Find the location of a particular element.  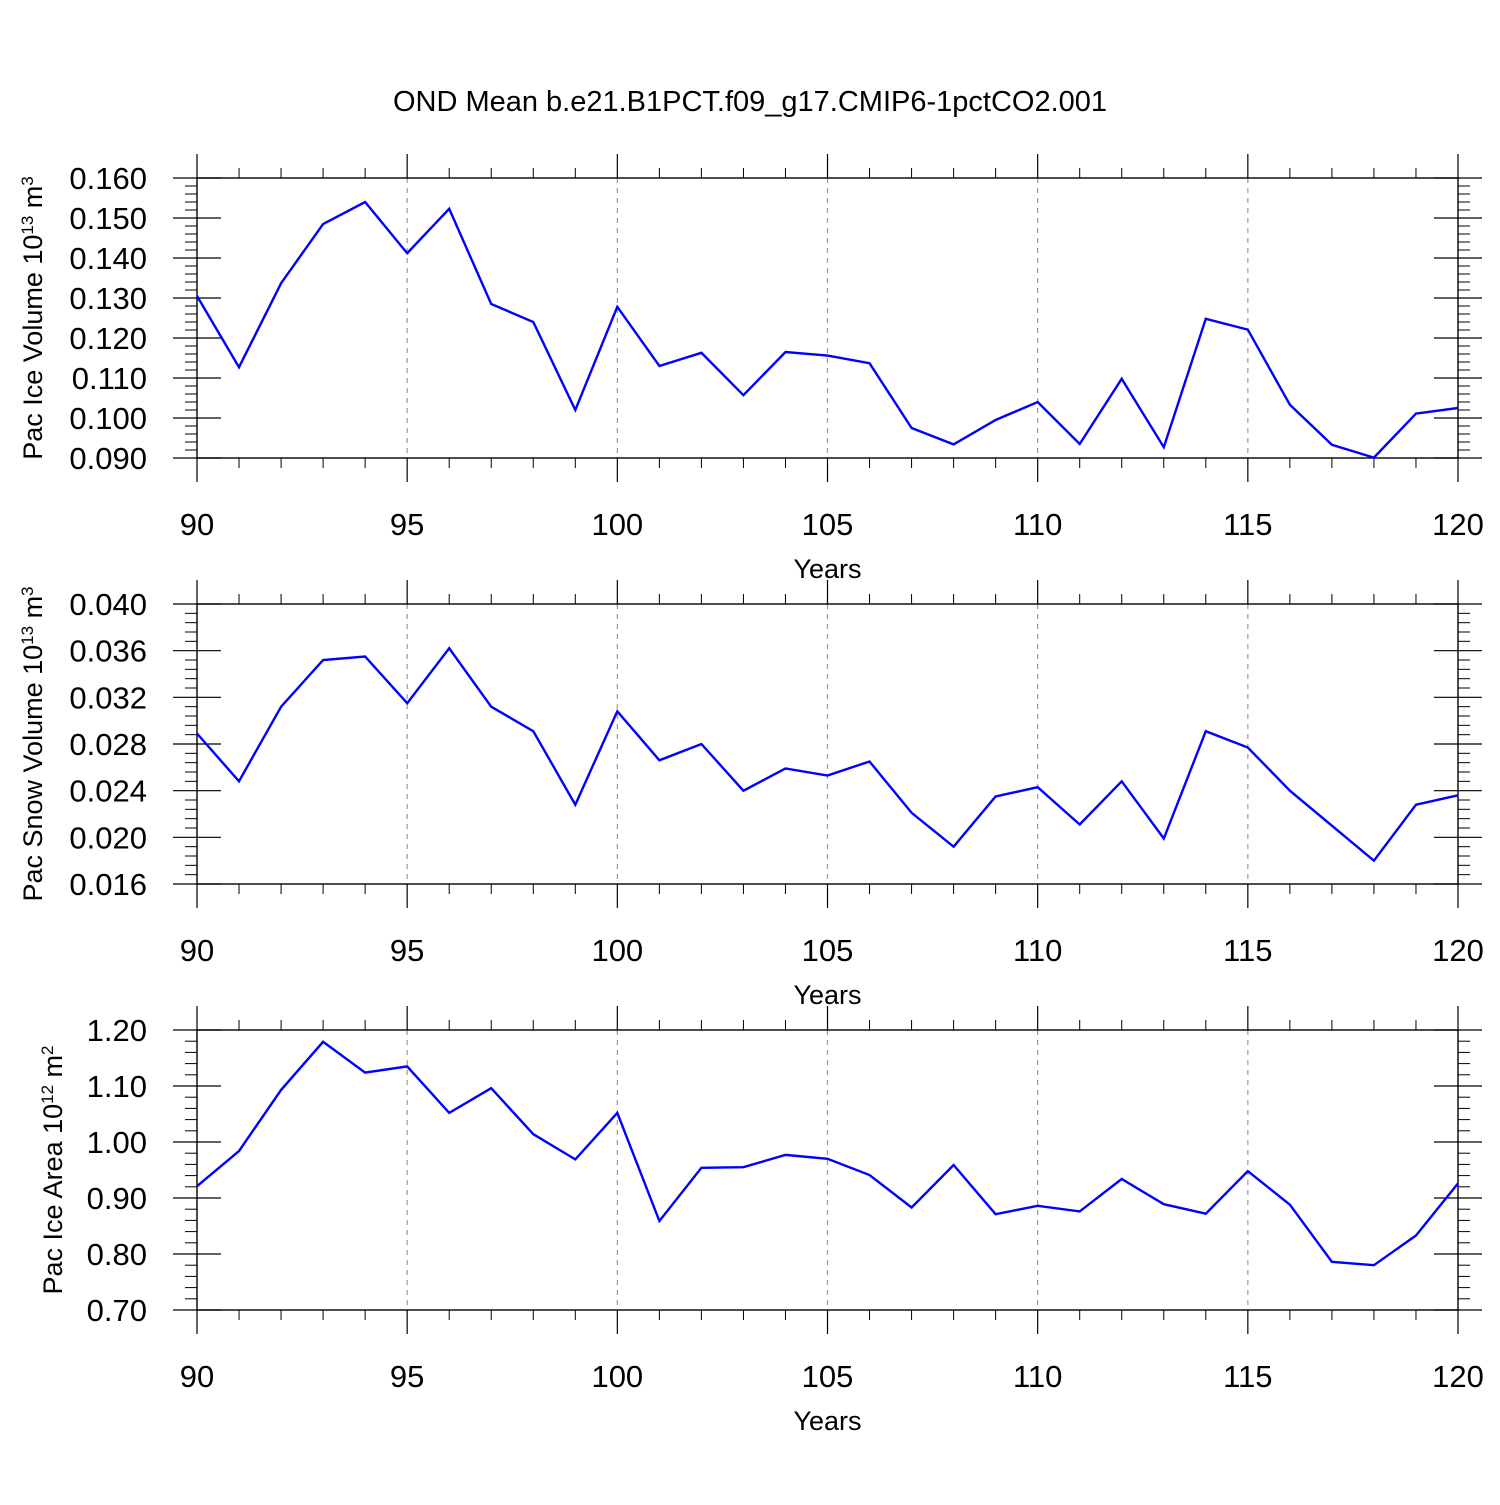

y-tick-label: 0.120 is located at coordinates (108, 338).